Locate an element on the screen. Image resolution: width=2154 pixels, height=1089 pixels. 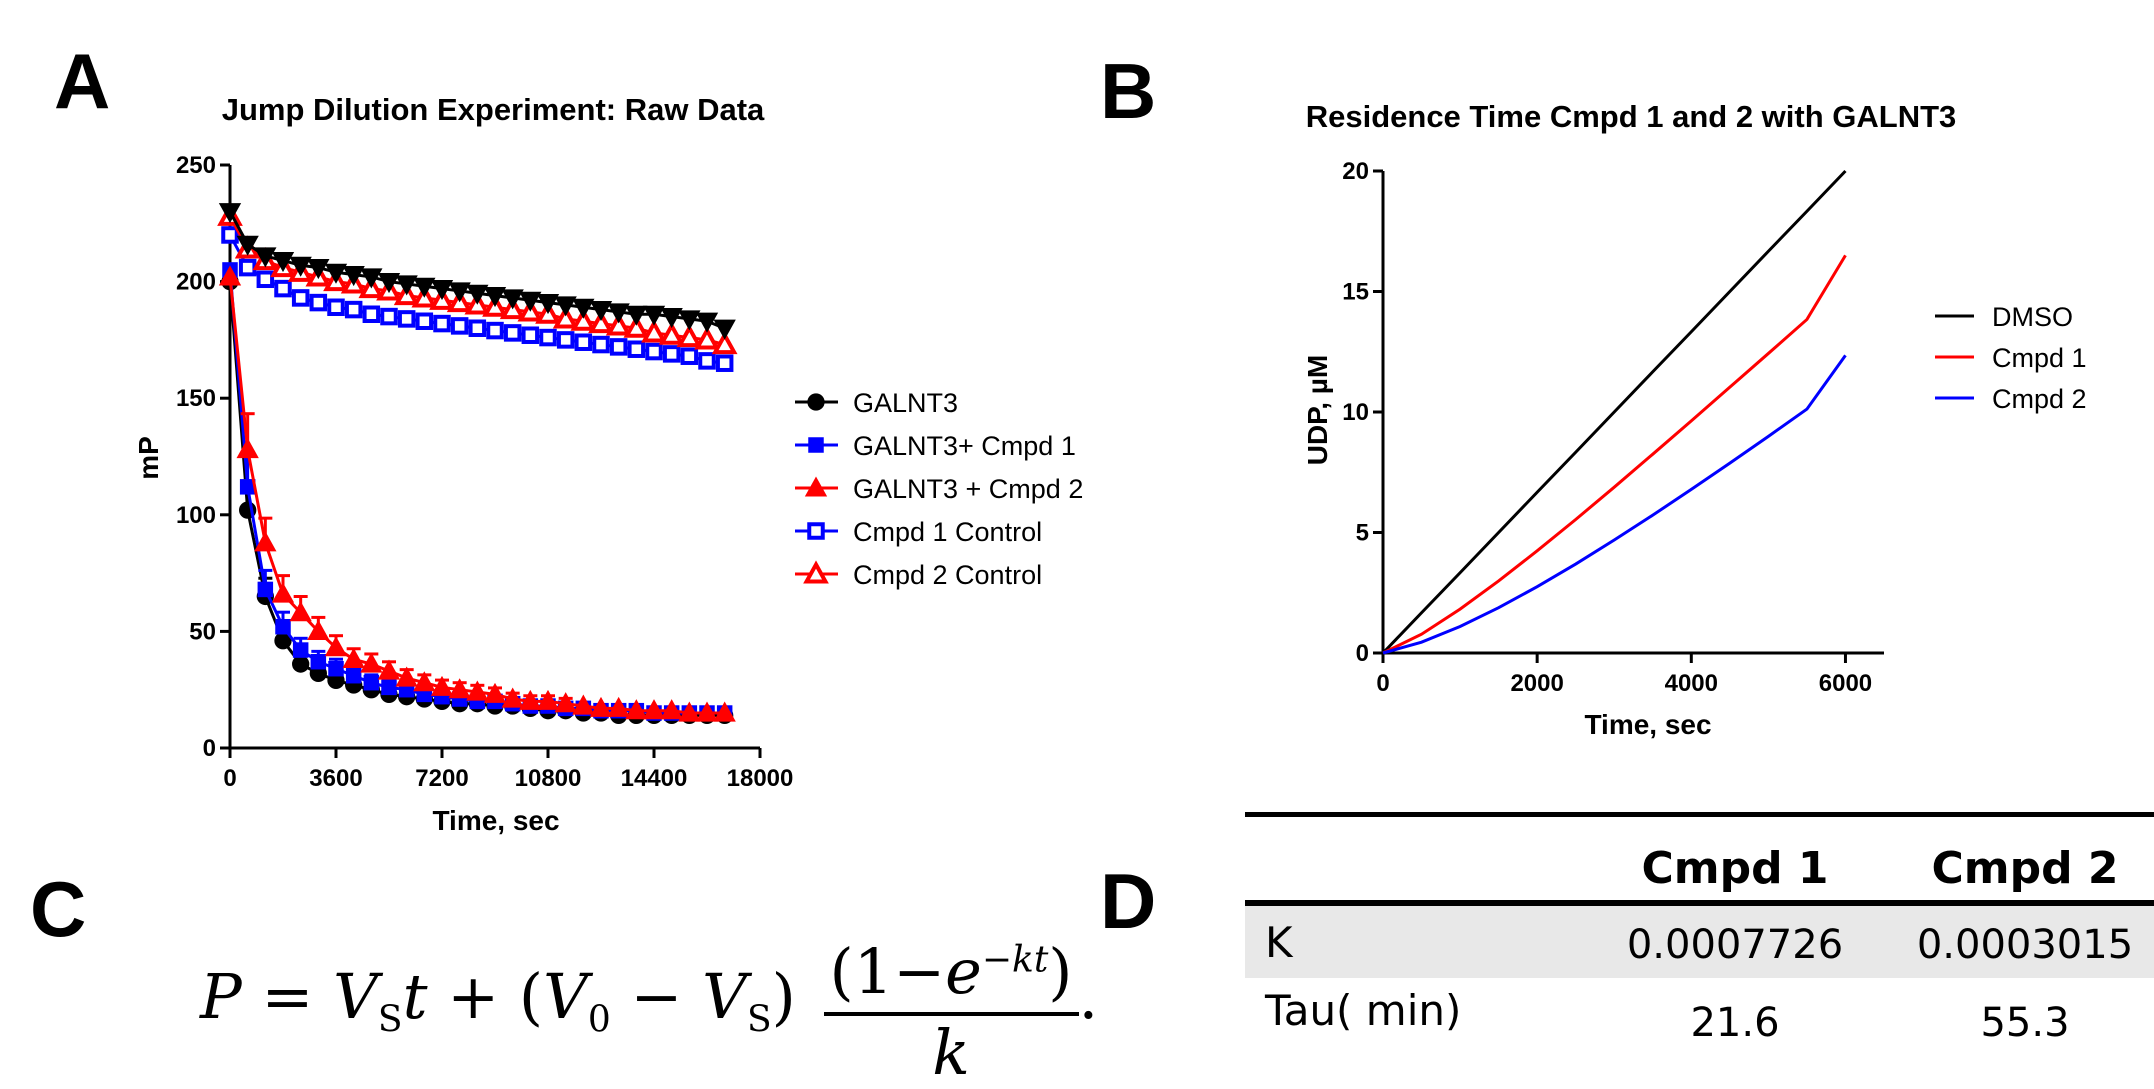
x-tick-label: 2000 is located at coordinates (1536, 683).